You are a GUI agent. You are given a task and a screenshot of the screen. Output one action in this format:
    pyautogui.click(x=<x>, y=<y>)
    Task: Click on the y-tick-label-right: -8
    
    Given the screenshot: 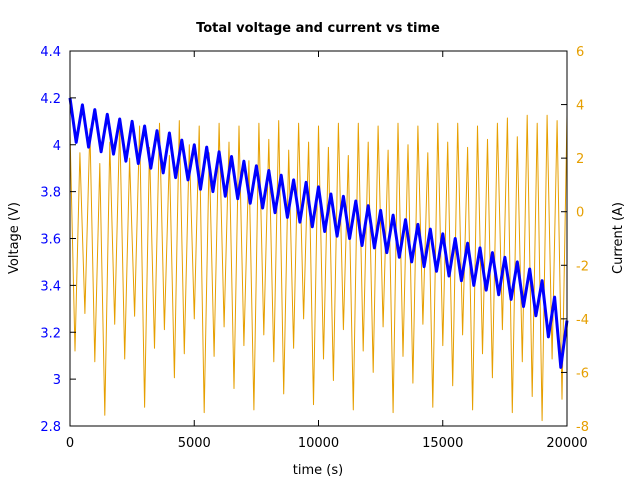 What is the action you would take?
    pyautogui.click(x=582, y=427)
    